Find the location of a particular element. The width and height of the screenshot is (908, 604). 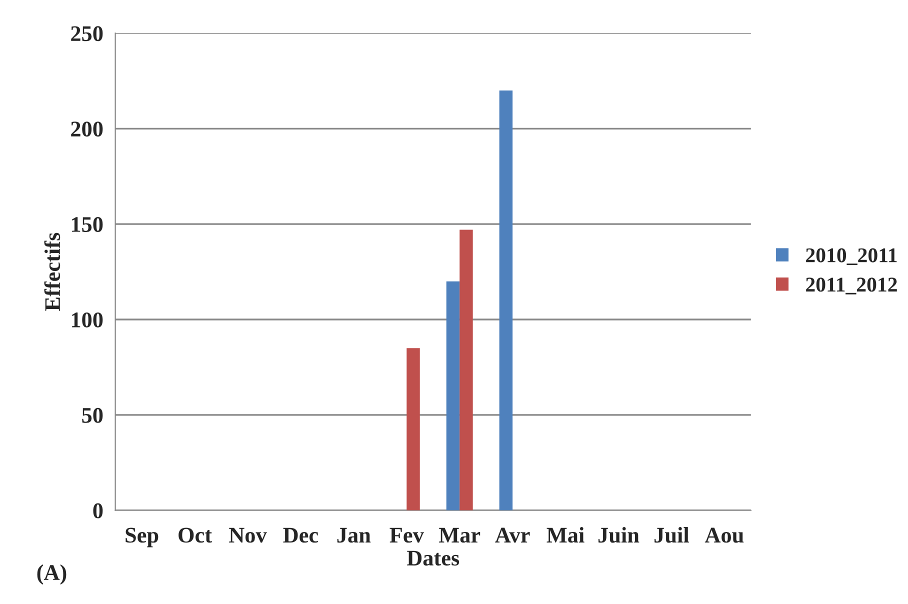

y-tick-label: 50 is located at coordinates (92, 415).